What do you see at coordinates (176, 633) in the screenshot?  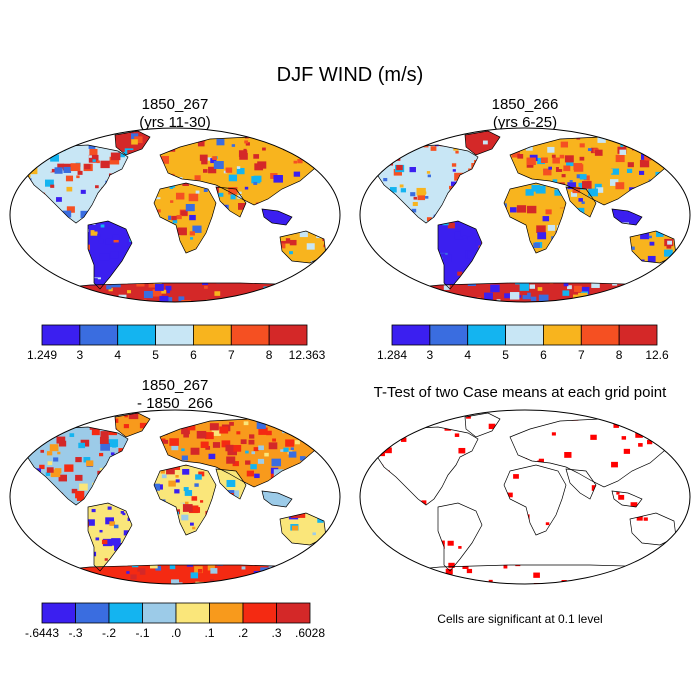 I see `colorbar-tick-label: .0` at bounding box center [176, 633].